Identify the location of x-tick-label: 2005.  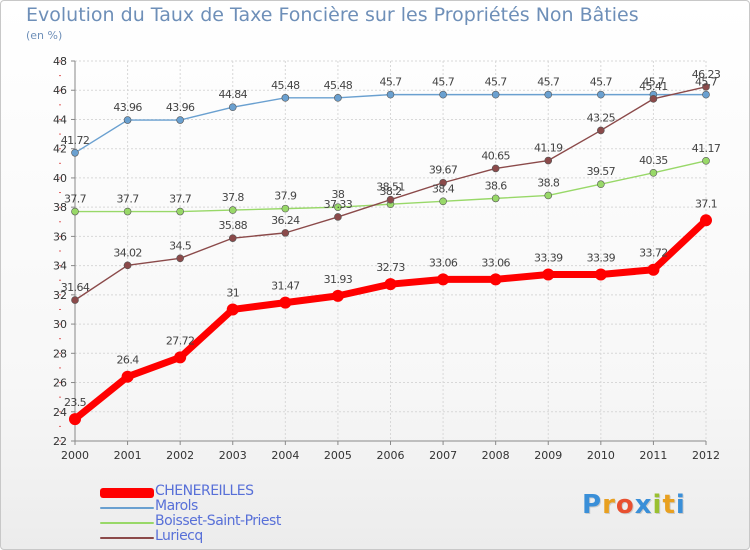
(338, 455).